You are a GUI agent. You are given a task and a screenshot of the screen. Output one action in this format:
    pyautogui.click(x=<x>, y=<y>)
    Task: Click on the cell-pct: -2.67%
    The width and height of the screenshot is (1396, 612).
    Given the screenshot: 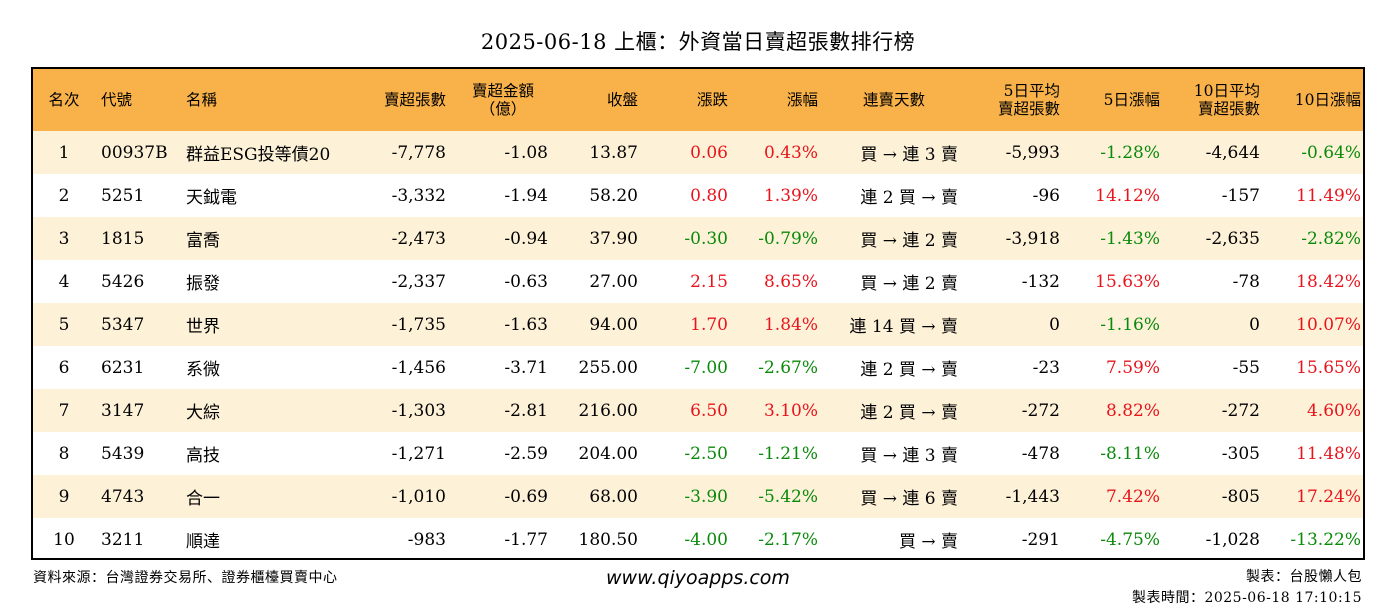 What is the action you would take?
    pyautogui.click(x=788, y=367)
    